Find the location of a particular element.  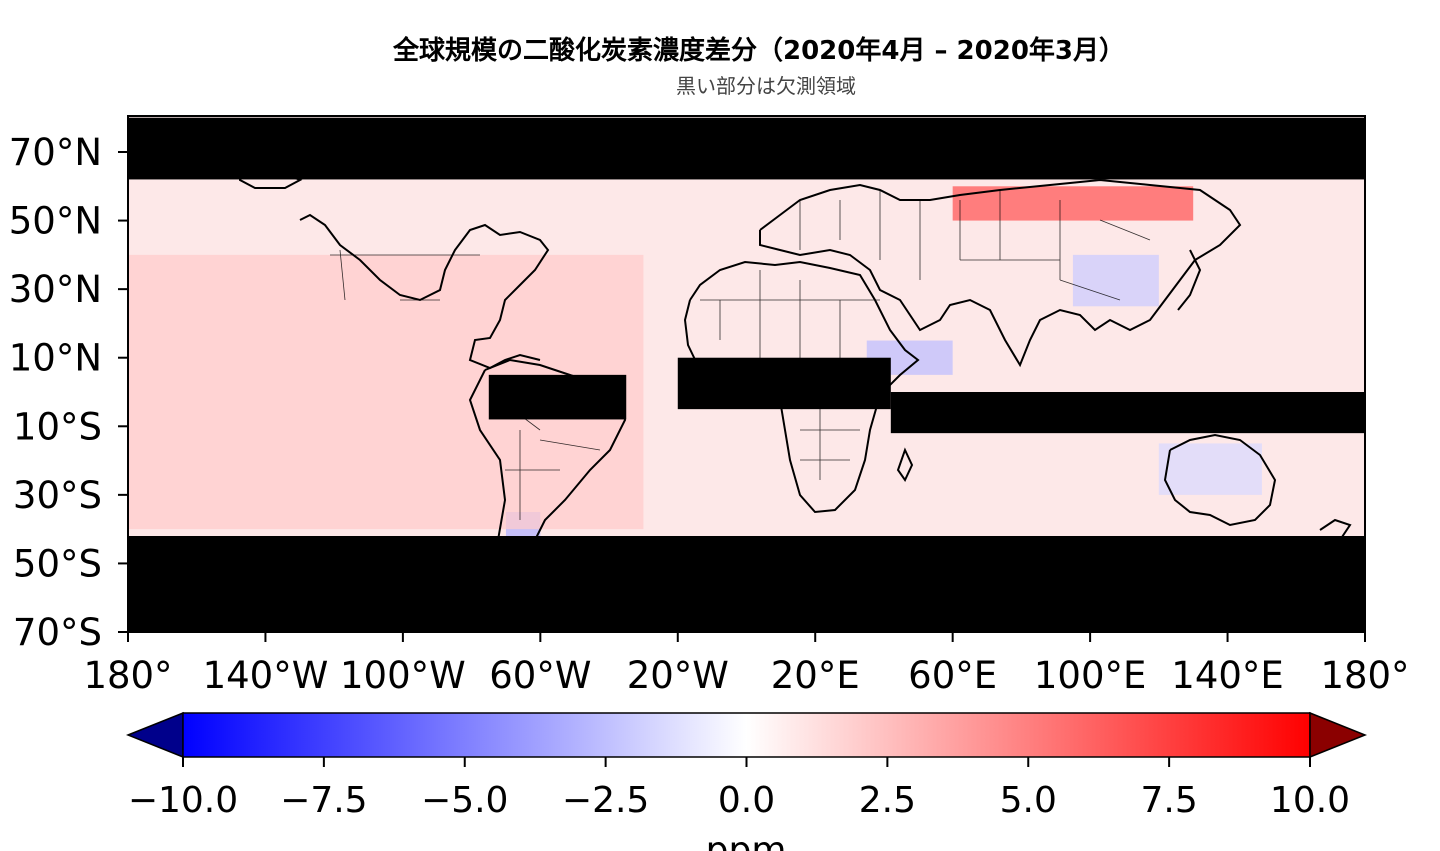

madagascar-coast is located at coordinates (905, 464).